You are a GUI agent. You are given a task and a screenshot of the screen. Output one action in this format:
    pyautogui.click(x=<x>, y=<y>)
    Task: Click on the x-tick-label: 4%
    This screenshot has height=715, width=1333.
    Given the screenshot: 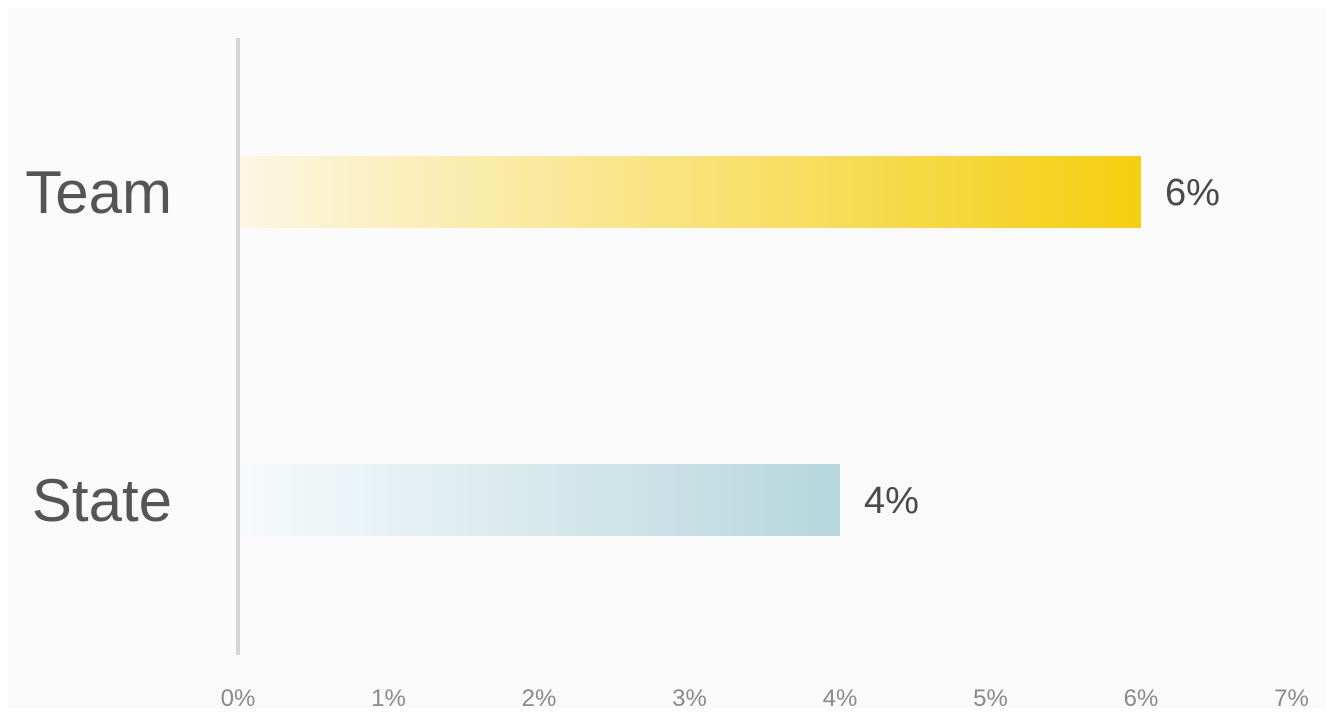 What is the action you would take?
    pyautogui.click(x=840, y=698)
    